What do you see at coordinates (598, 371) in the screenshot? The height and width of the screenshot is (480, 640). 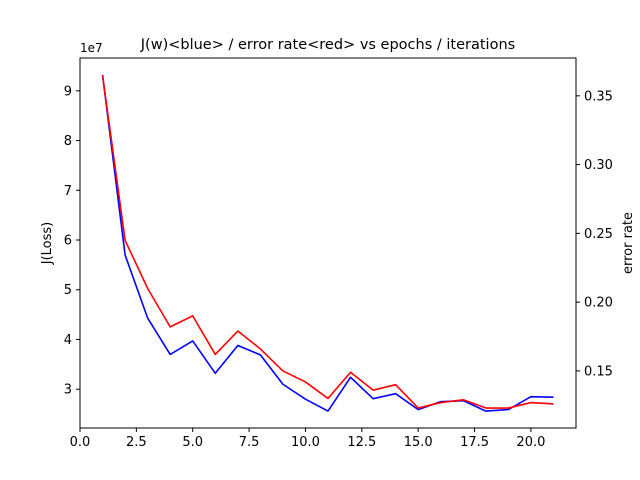 I see `y-right-tick-label: 0.15` at bounding box center [598, 371].